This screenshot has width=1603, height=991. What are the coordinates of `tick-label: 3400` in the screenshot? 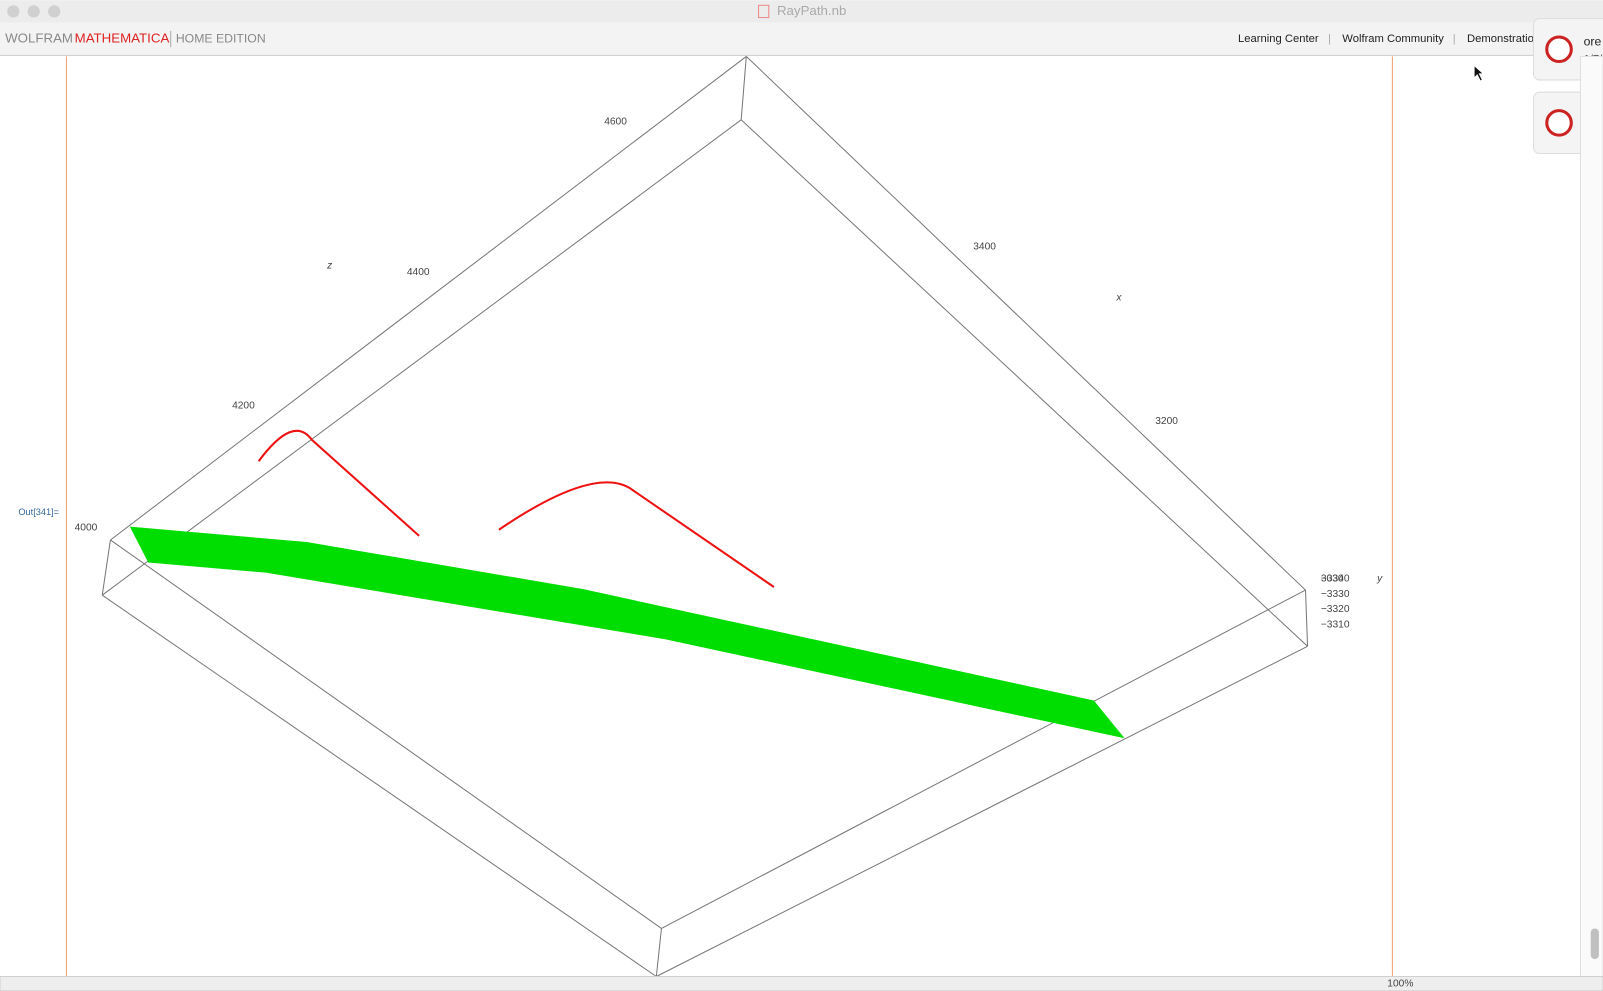 It's located at (984, 246).